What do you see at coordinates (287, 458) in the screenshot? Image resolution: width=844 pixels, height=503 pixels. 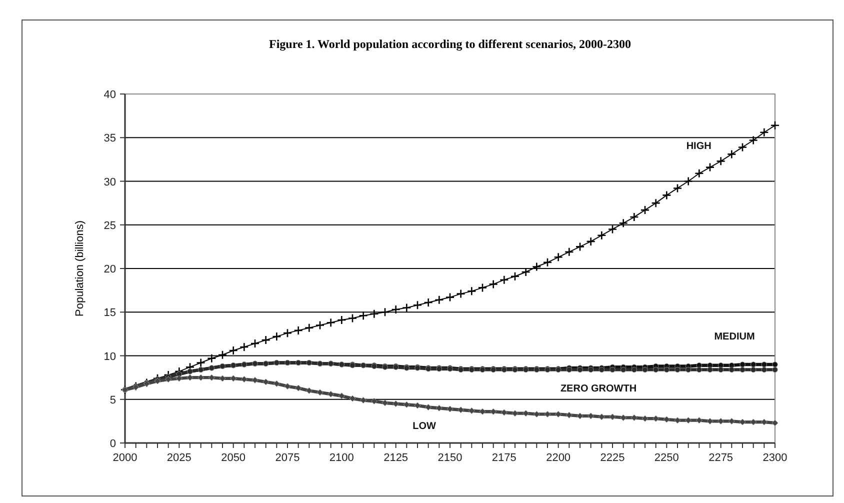 I see `x-tick-label: 2075` at bounding box center [287, 458].